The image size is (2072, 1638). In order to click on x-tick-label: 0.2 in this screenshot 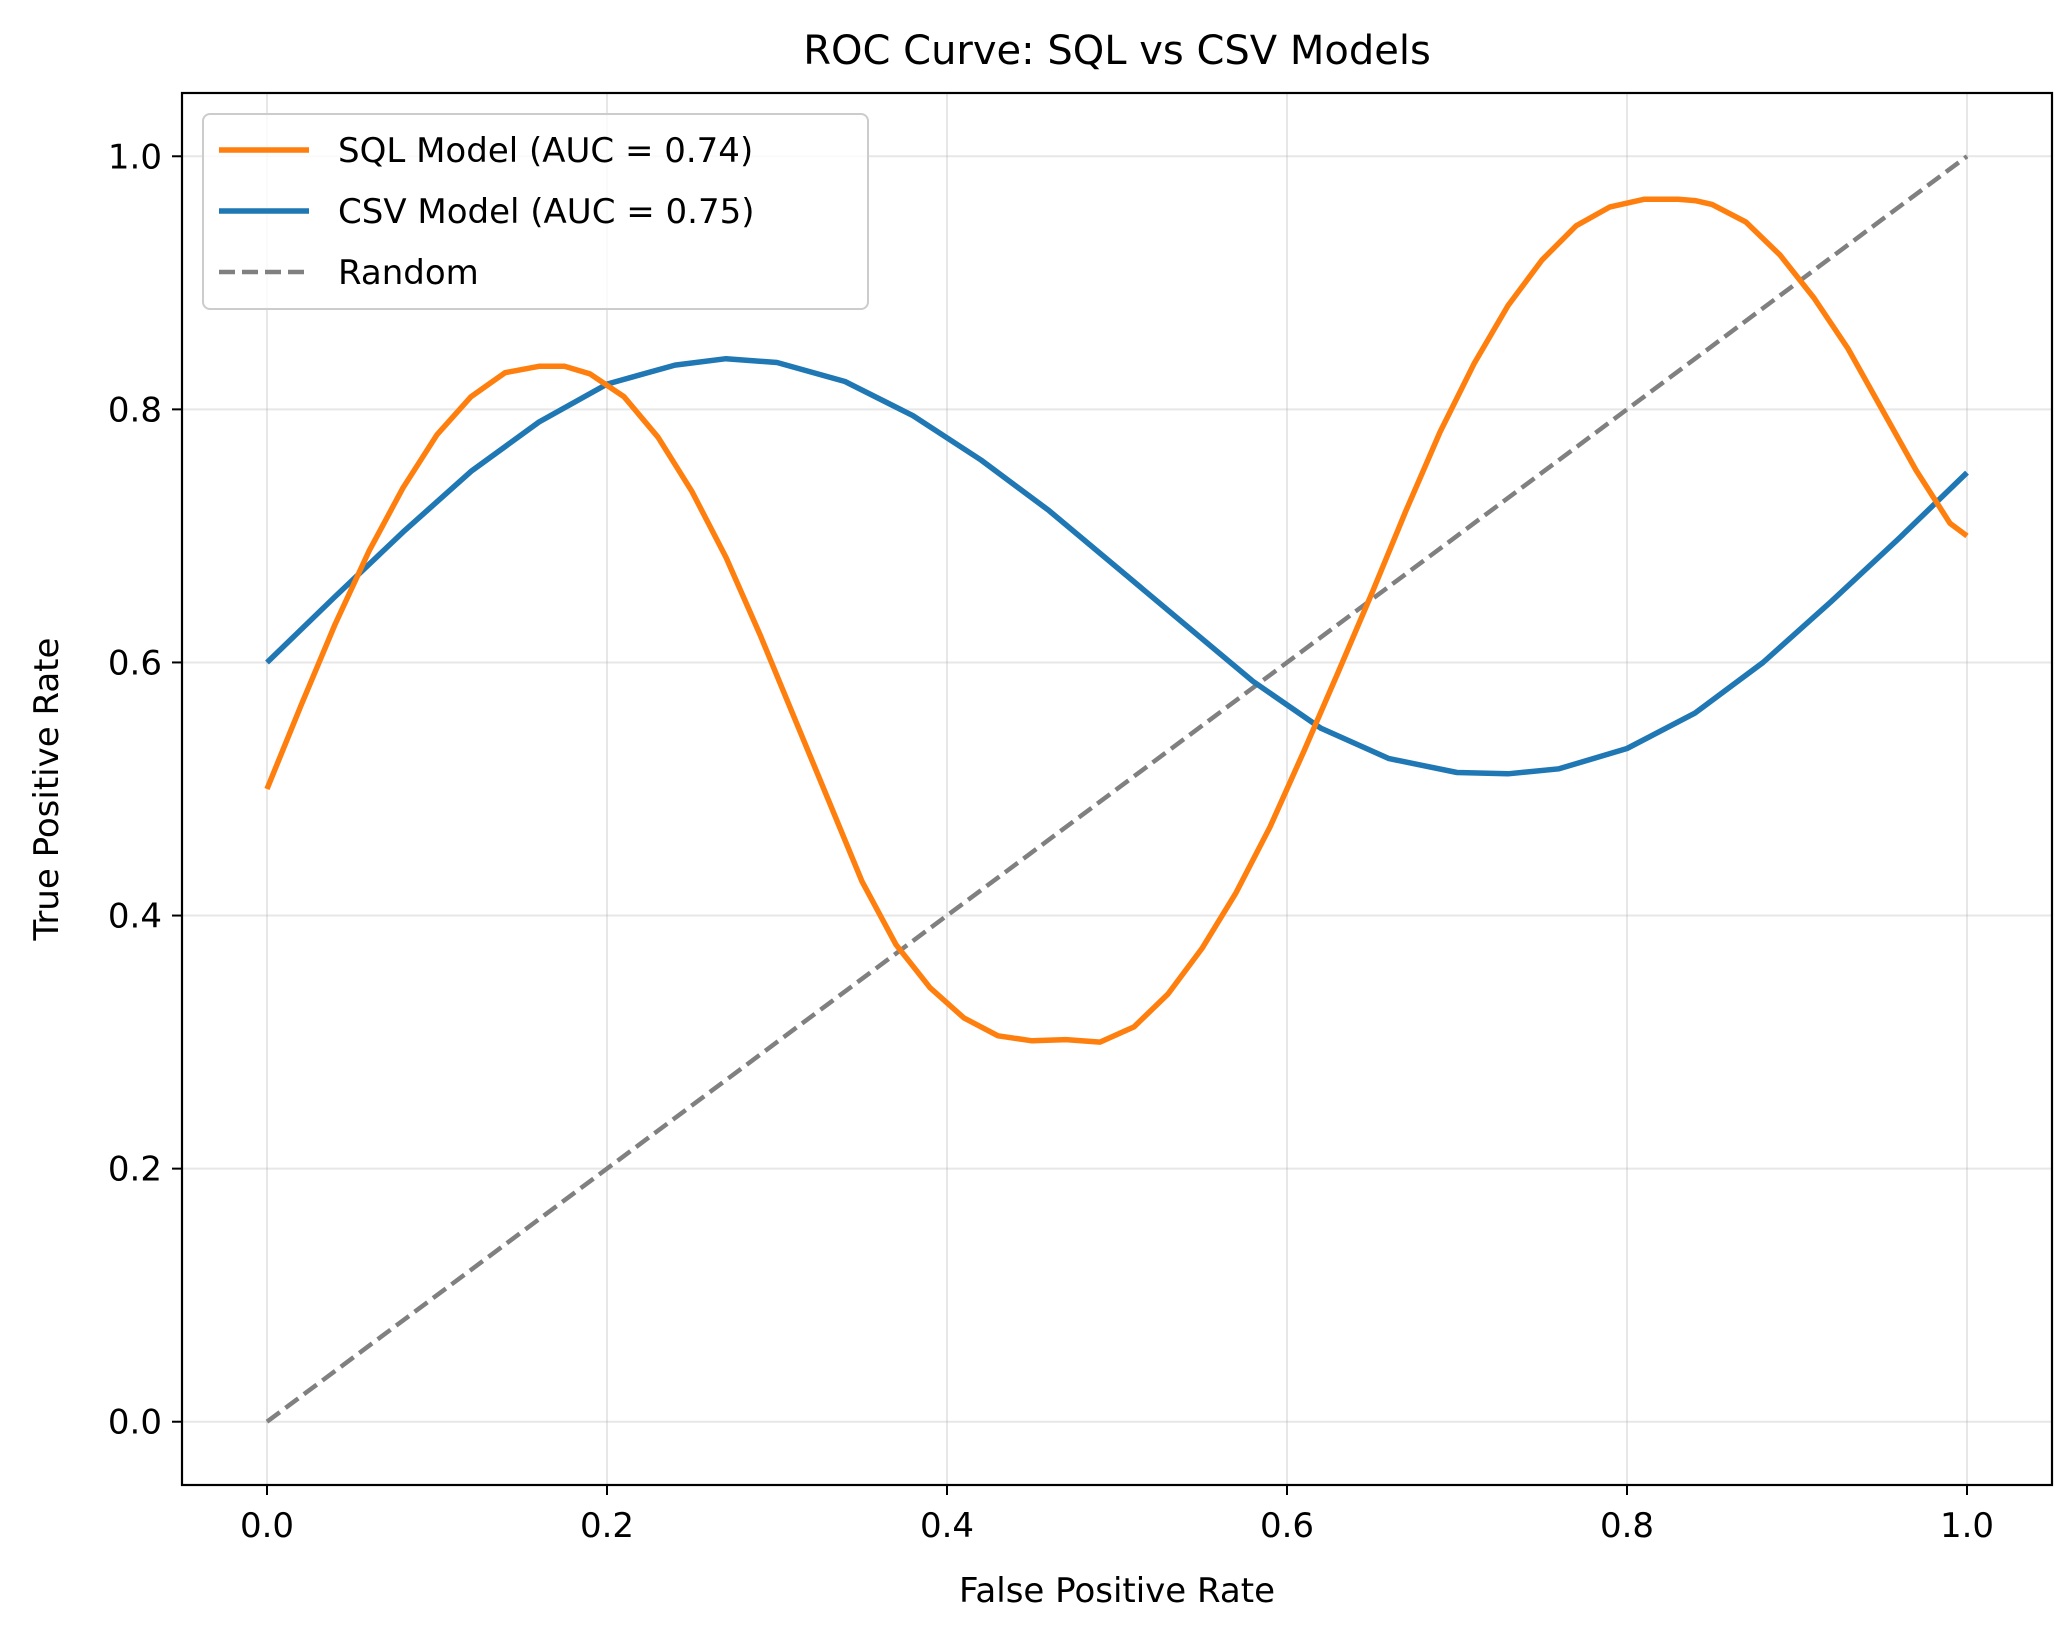, I will do `click(607, 1526)`.